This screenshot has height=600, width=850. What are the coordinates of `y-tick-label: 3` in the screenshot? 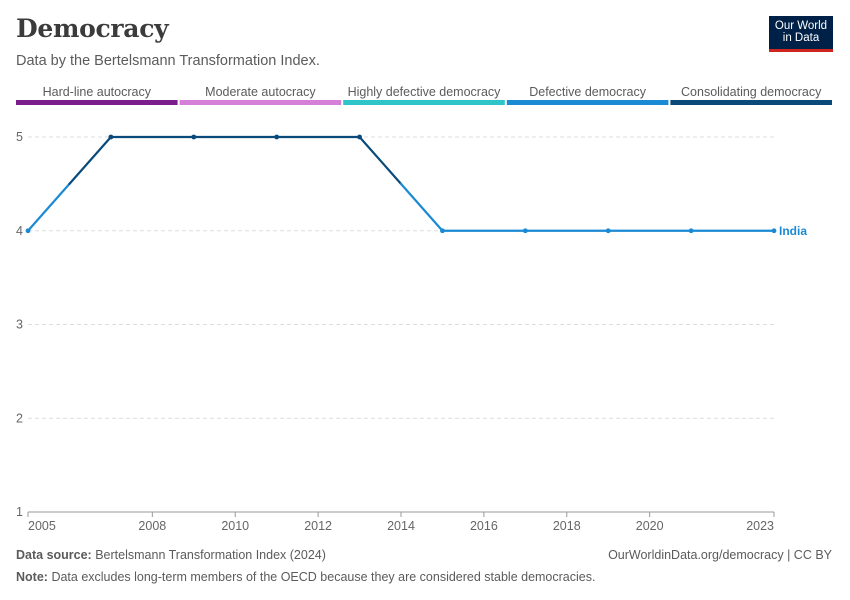 It's located at (19, 325).